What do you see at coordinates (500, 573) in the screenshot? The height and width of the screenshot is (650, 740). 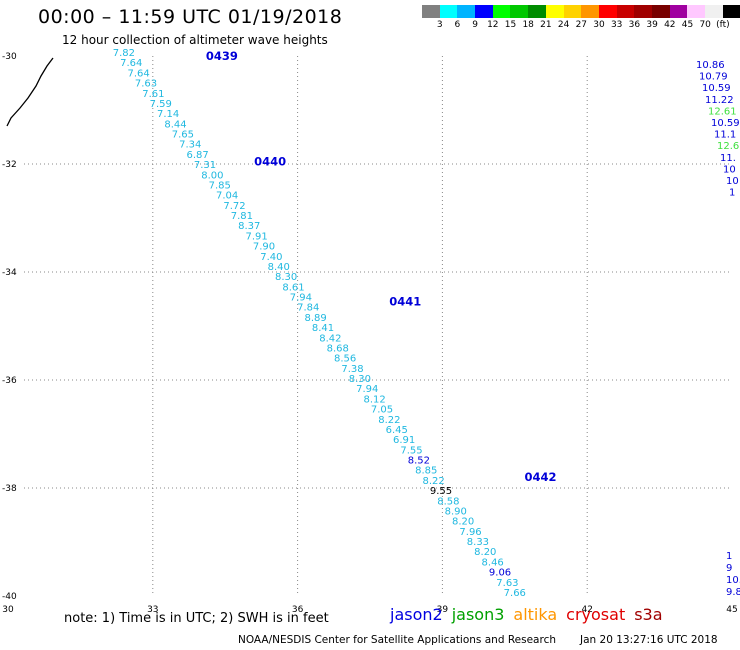 I see `wave-height-value: 9.06` at bounding box center [500, 573].